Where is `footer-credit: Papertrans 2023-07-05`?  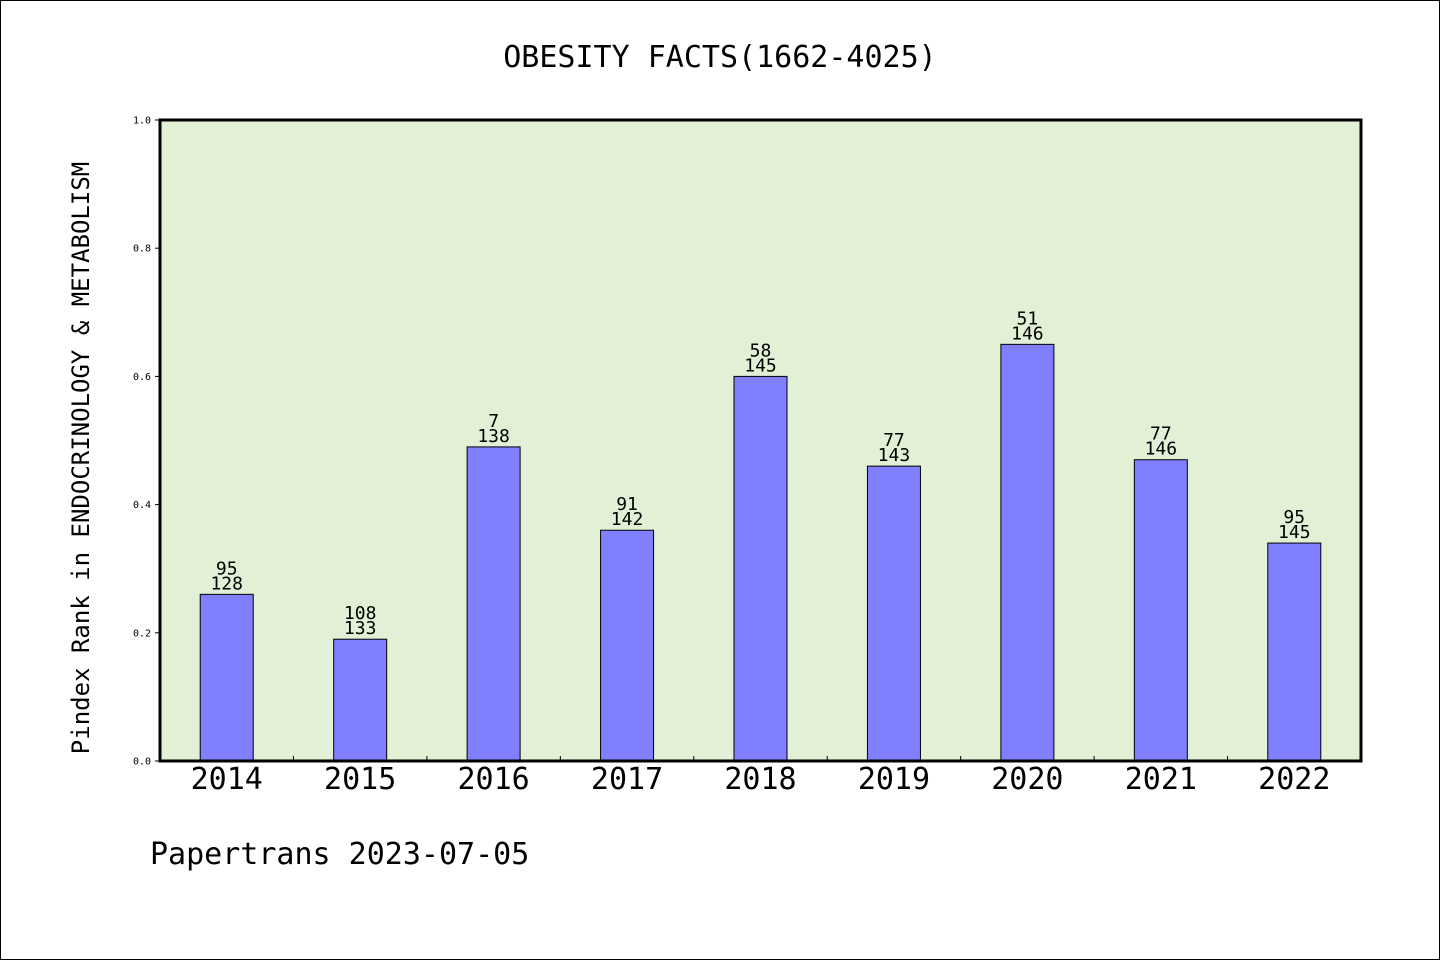 footer-credit: Papertrans 2023-07-05 is located at coordinates (339, 854).